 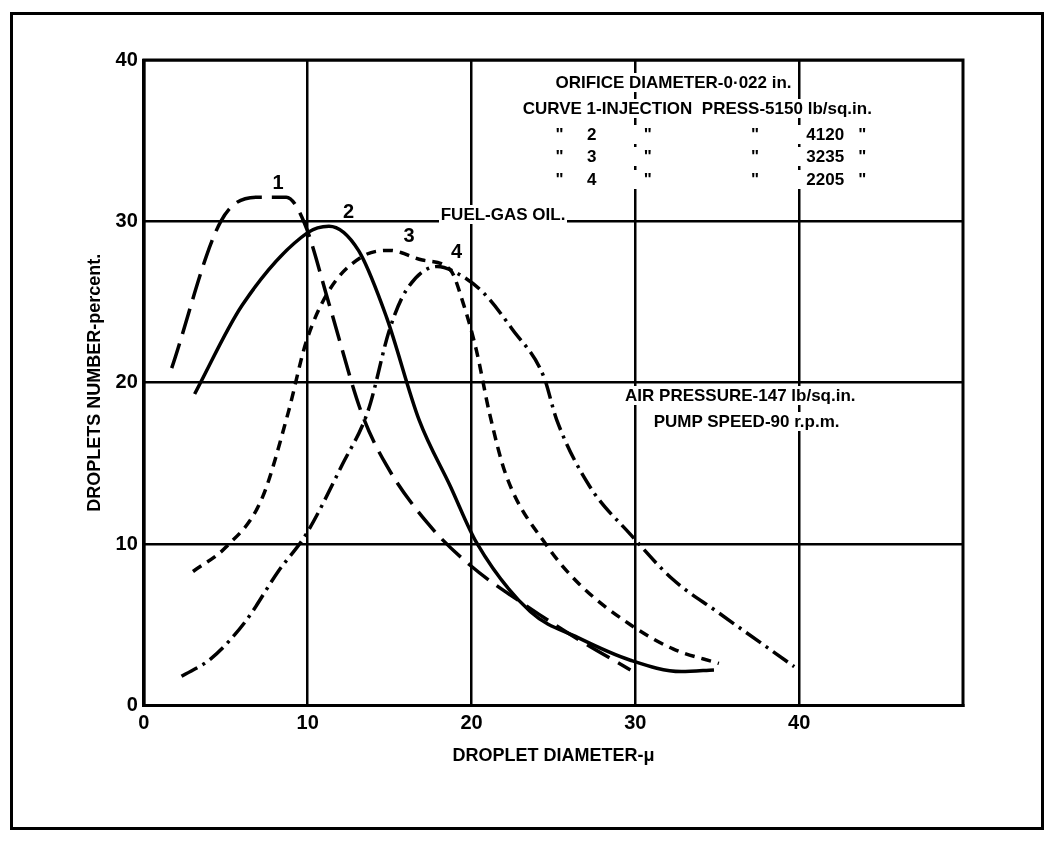 What do you see at coordinates (126, 542) in the screenshot?
I see `y-tick-label: 10` at bounding box center [126, 542].